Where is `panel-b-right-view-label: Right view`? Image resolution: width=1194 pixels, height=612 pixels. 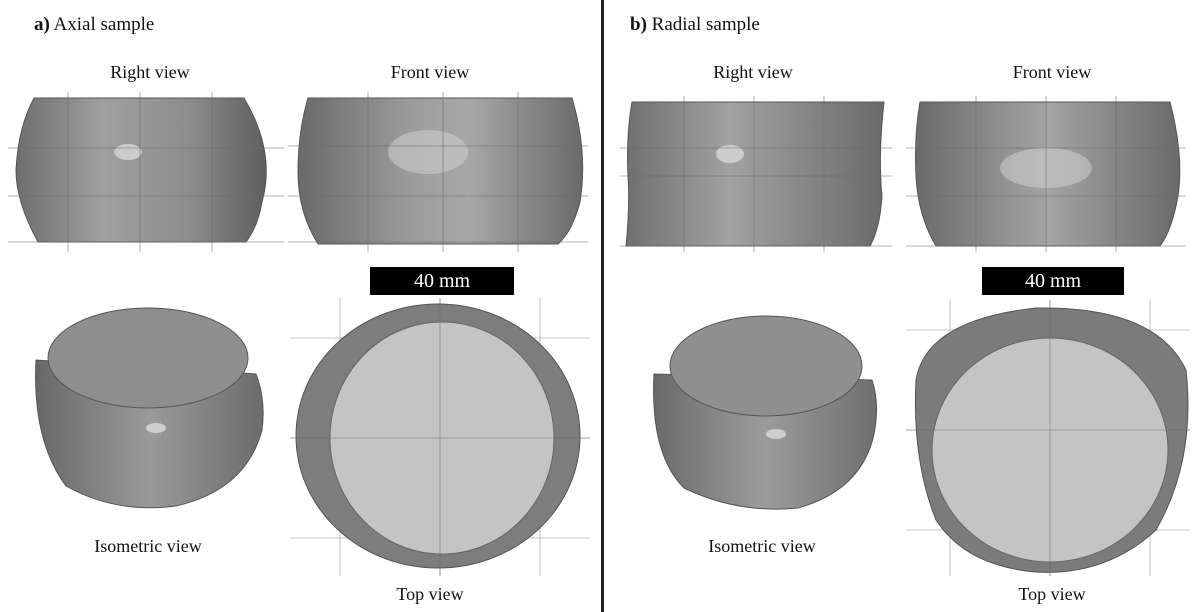 panel-b-right-view-label: Right view is located at coordinates (753, 72).